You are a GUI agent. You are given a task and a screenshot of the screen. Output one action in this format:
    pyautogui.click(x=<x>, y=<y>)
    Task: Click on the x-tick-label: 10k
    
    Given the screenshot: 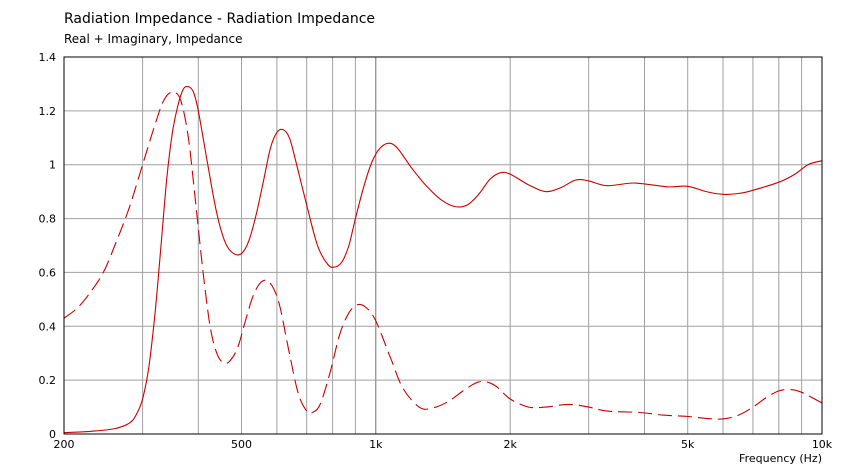 What is the action you would take?
    pyautogui.click(x=822, y=444)
    